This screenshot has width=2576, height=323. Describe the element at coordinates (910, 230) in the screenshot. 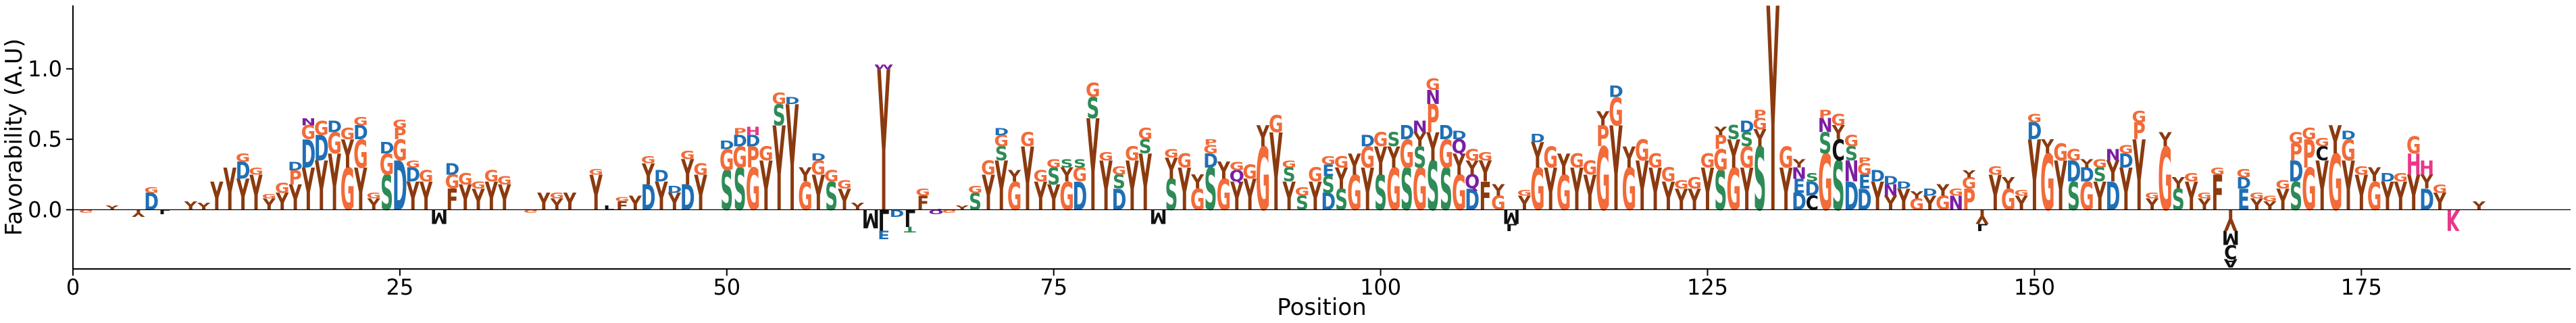

I see `logo-letter-t: T` at that location.